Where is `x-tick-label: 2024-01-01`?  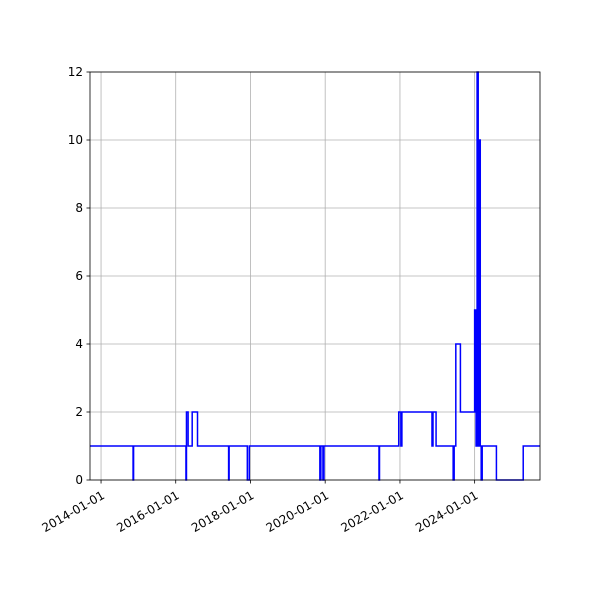 x-tick-label: 2024-01-01 is located at coordinates (446, 511).